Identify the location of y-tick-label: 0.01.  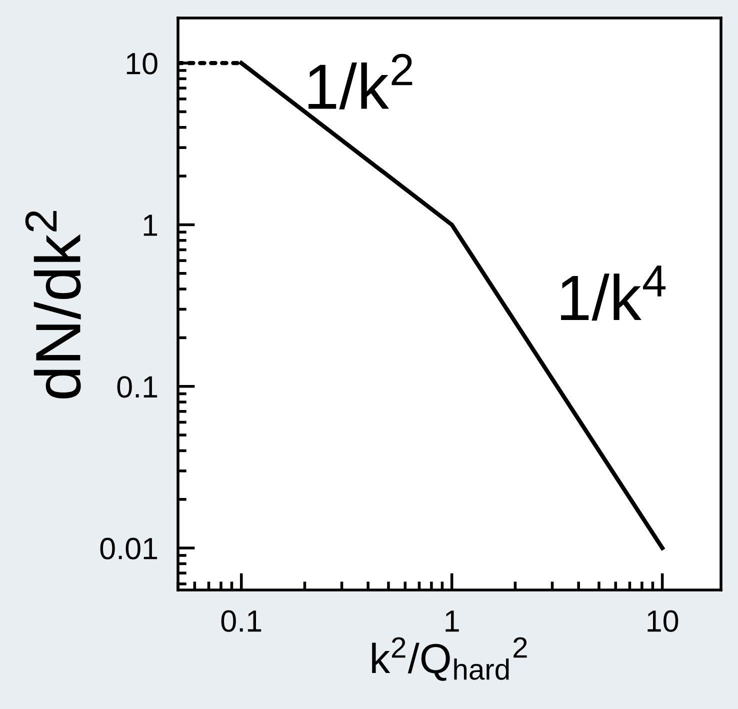
(129, 549).